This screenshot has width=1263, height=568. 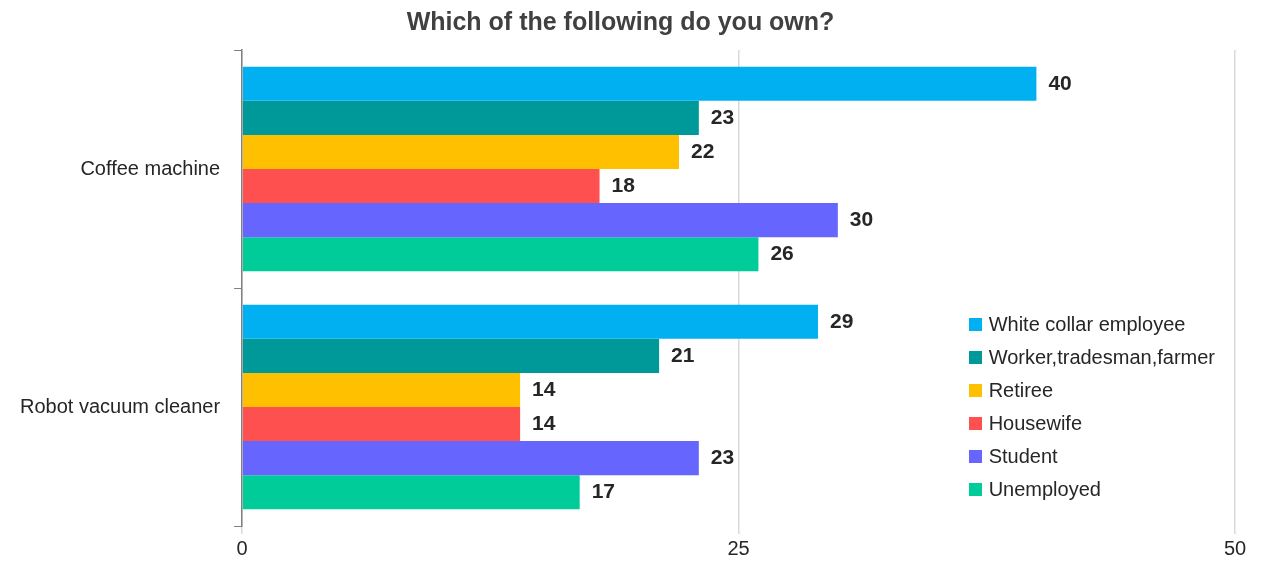 I want to click on legend-label: Worker,tradesman,farmer, so click(x=1101, y=357).